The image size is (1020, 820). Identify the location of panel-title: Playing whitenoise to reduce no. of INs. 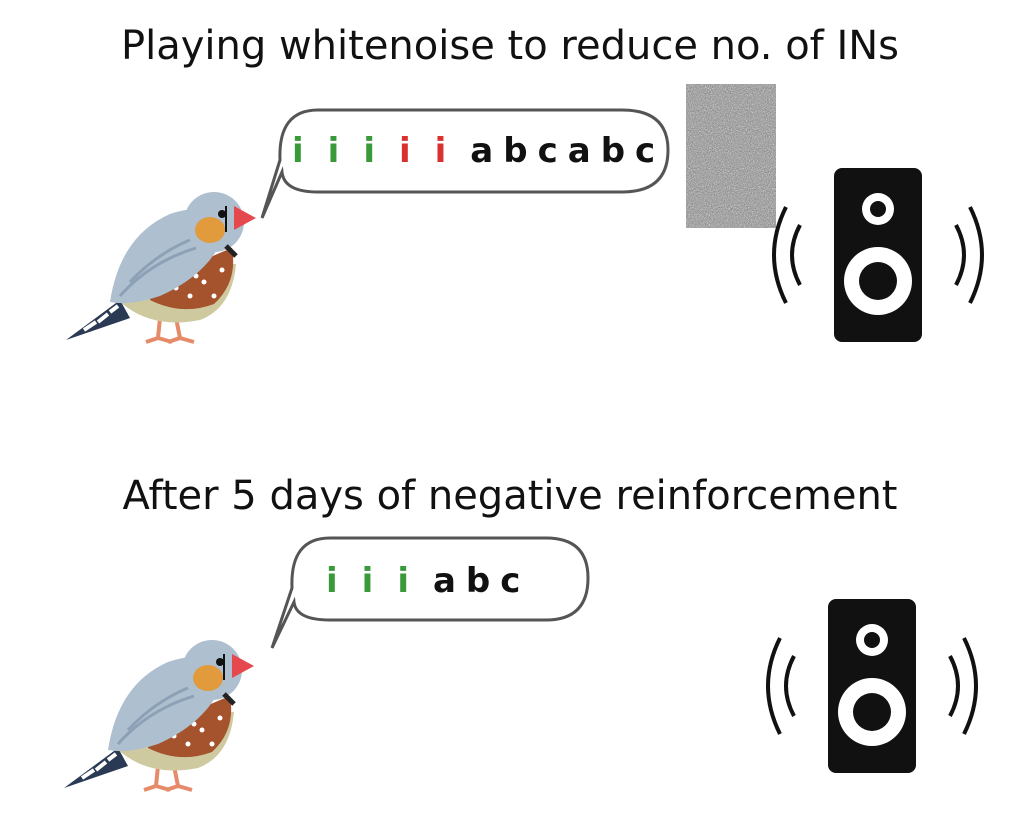
(510, 46).